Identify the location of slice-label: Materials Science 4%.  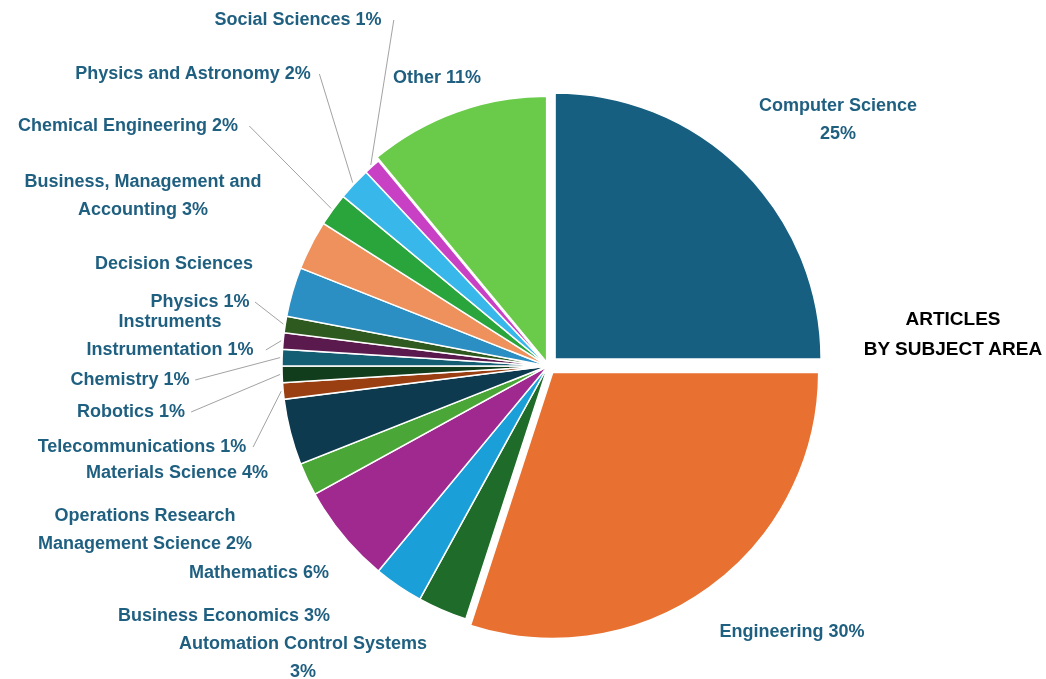
(177, 471).